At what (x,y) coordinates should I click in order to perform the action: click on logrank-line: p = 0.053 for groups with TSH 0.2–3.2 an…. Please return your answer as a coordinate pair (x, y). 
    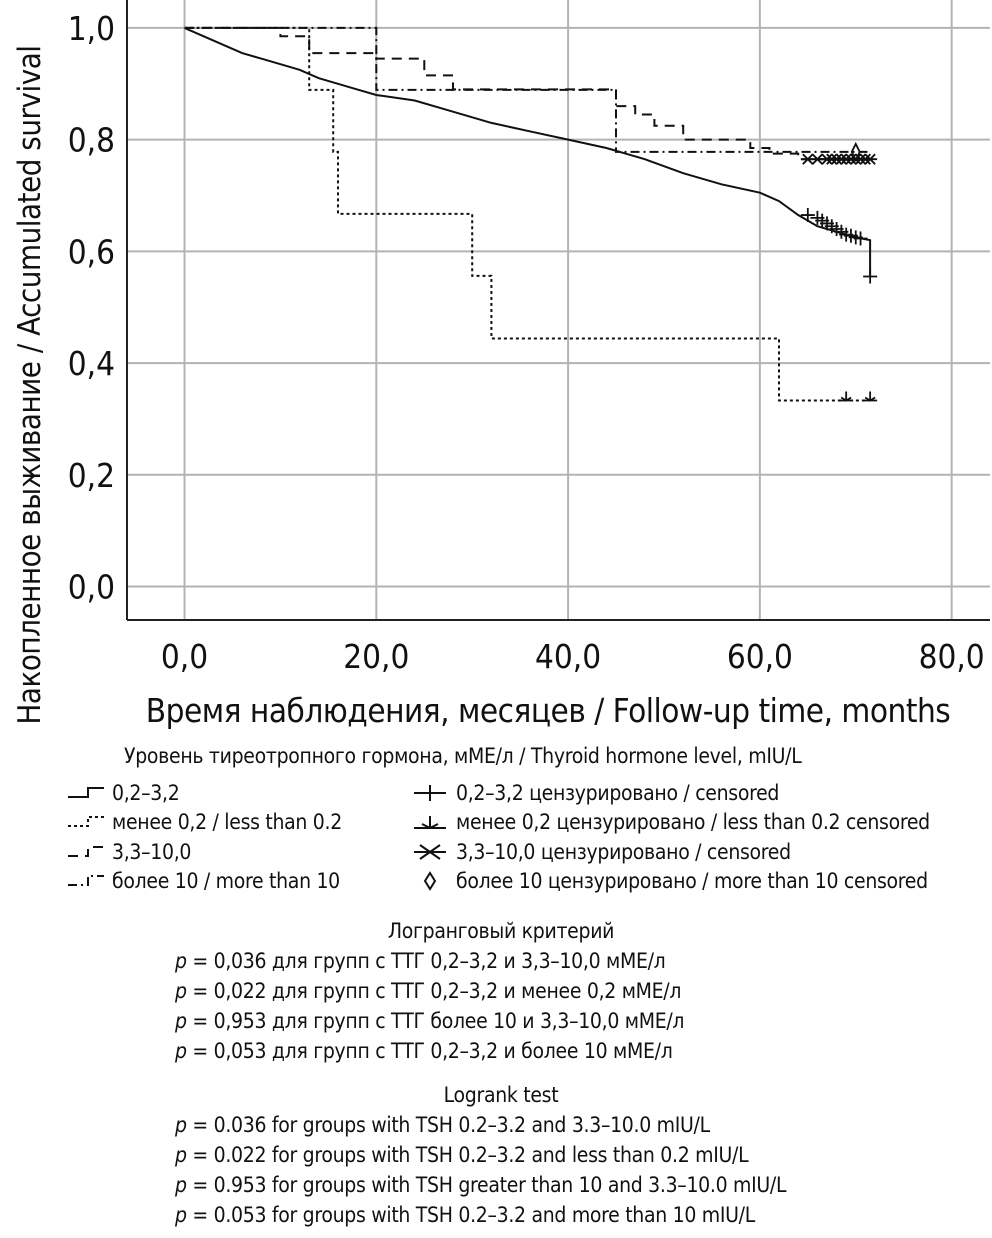
    Looking at the image, I should click on (465, 1215).